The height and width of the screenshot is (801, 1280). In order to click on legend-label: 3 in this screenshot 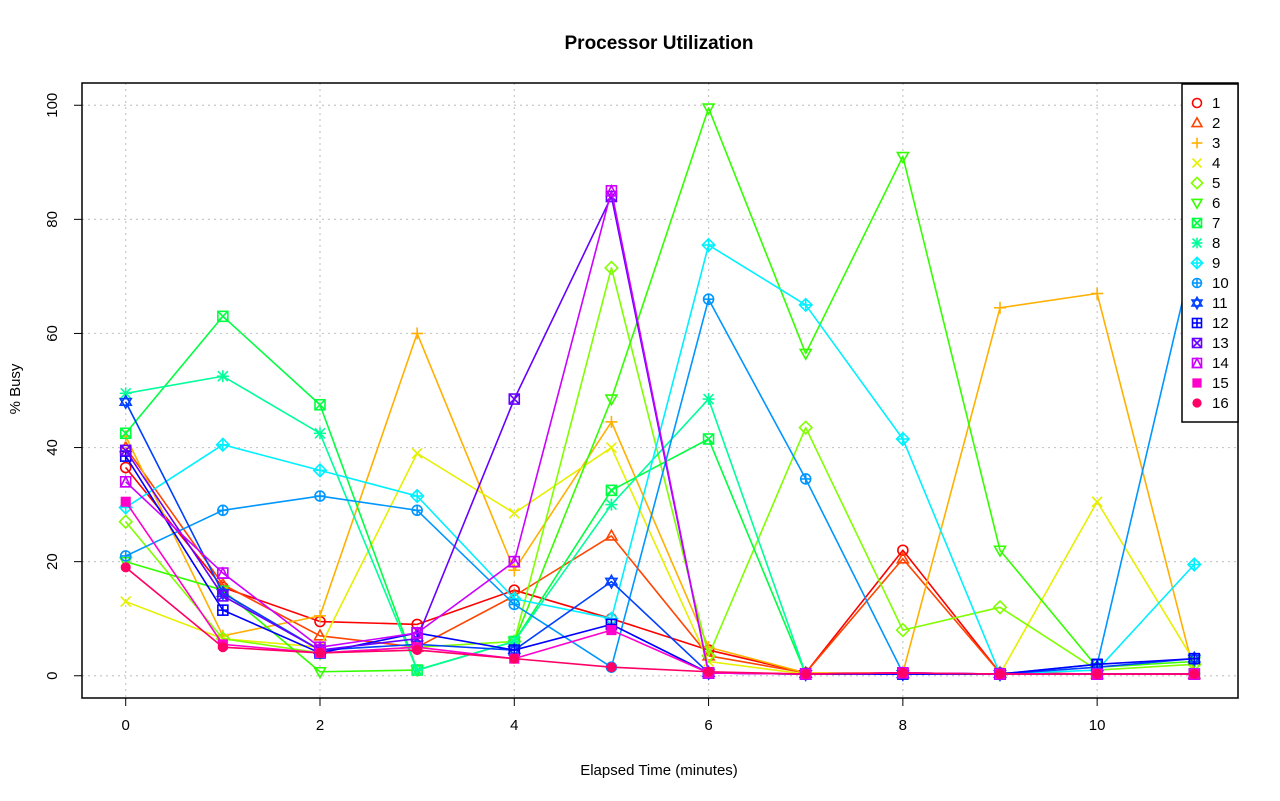, I will do `click(1216, 143)`.